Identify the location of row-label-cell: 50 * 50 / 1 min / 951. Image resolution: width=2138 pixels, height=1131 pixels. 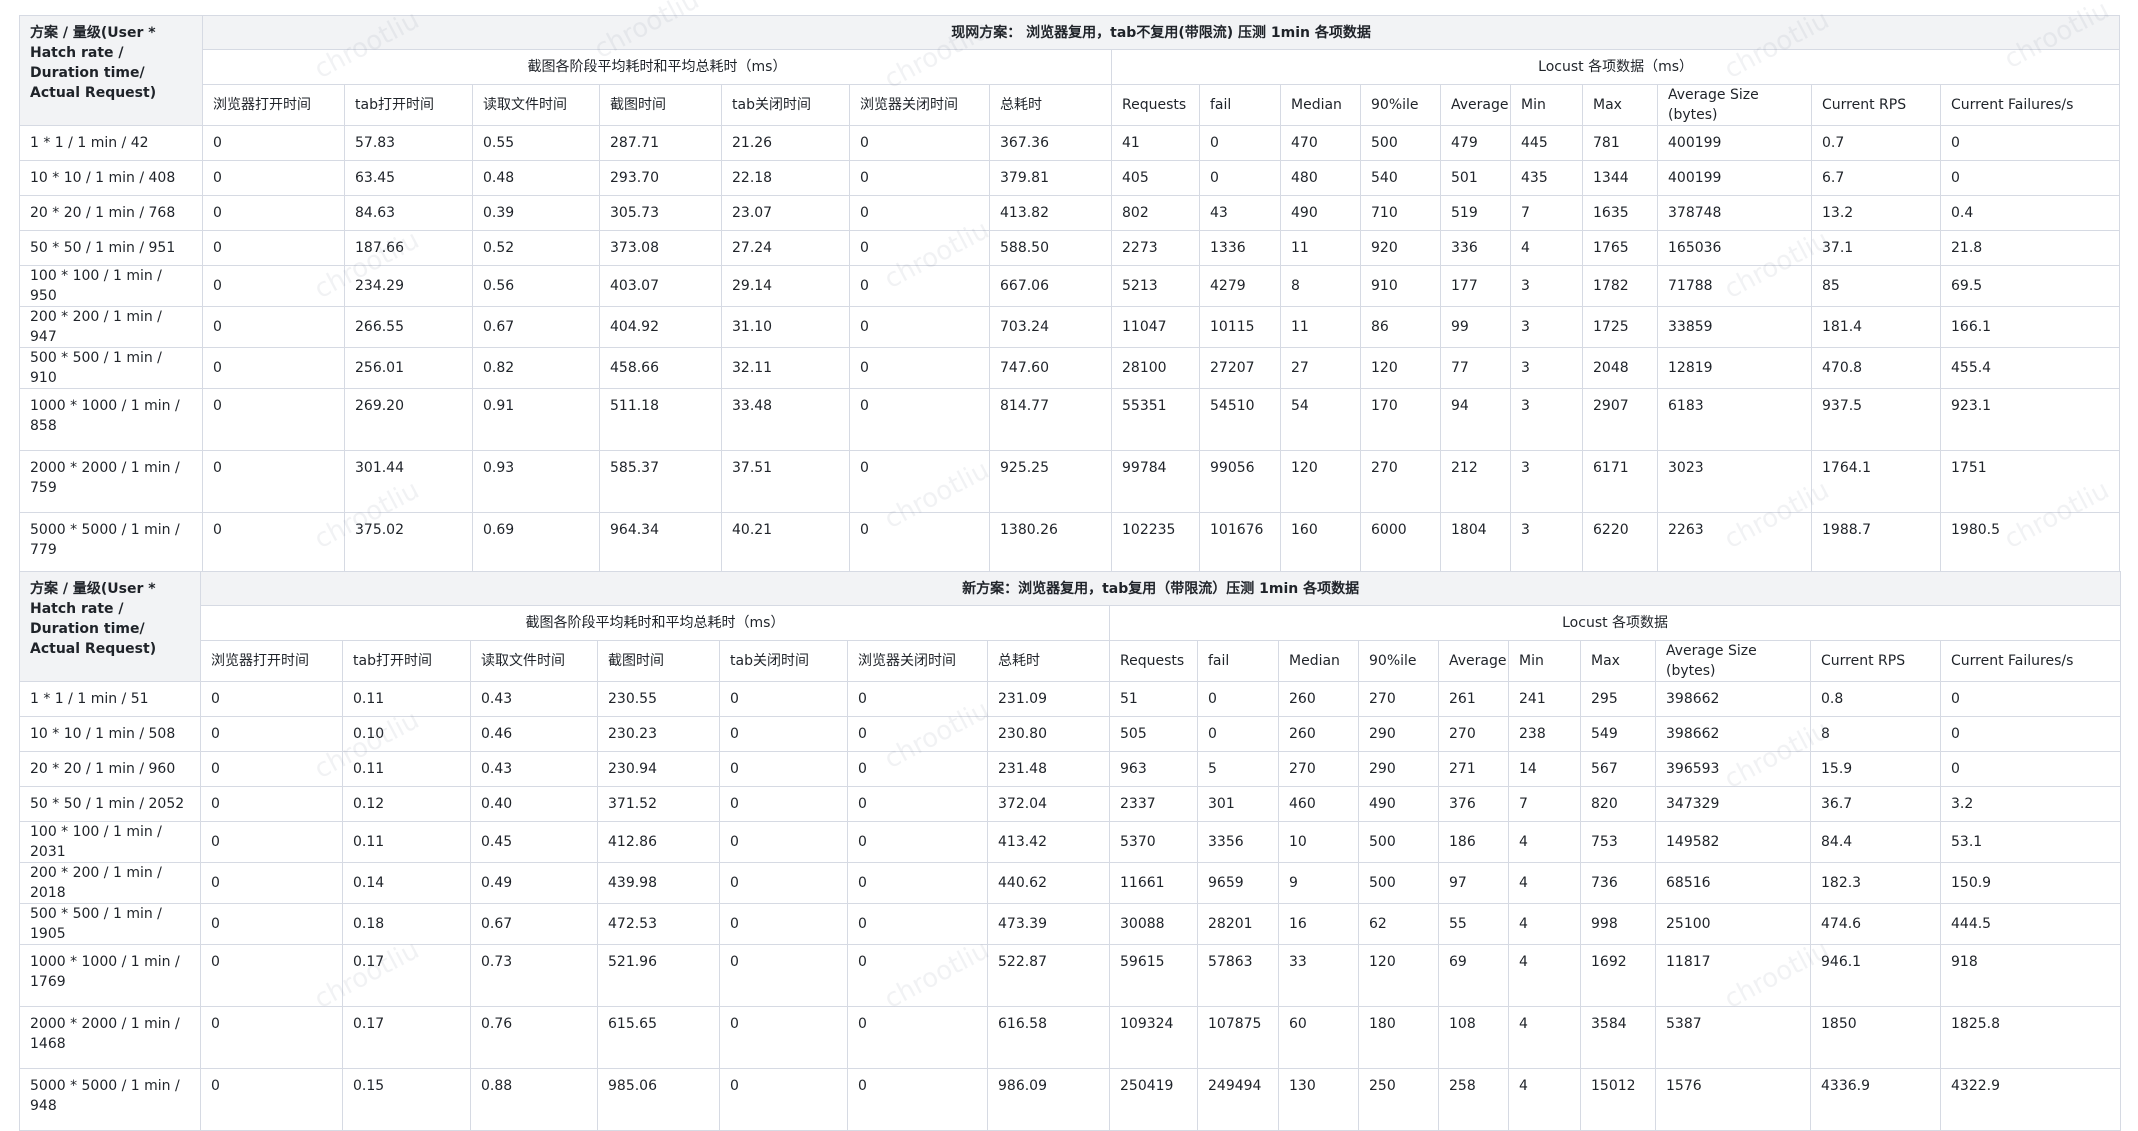
(111, 248).